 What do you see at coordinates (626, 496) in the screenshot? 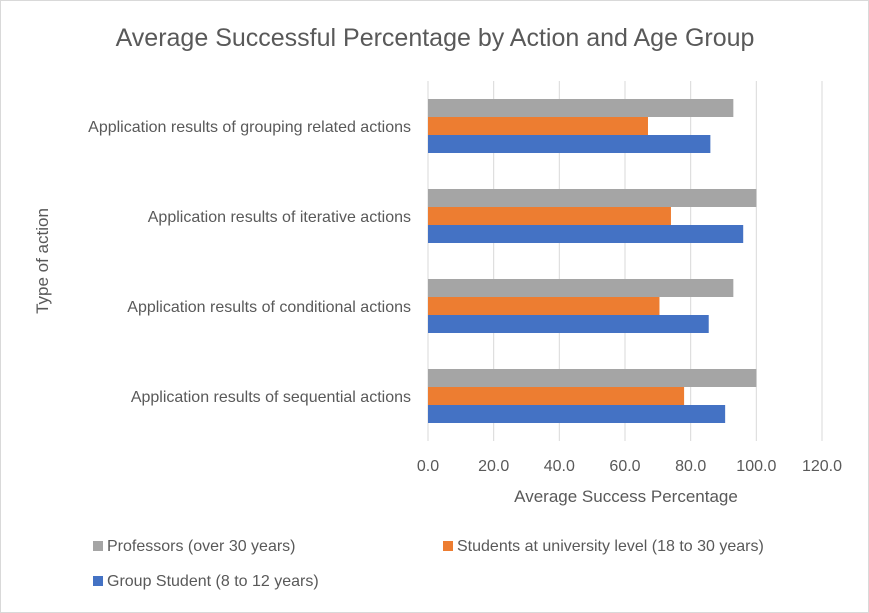
I see `x-axis-title: Average Success Percentage` at bounding box center [626, 496].